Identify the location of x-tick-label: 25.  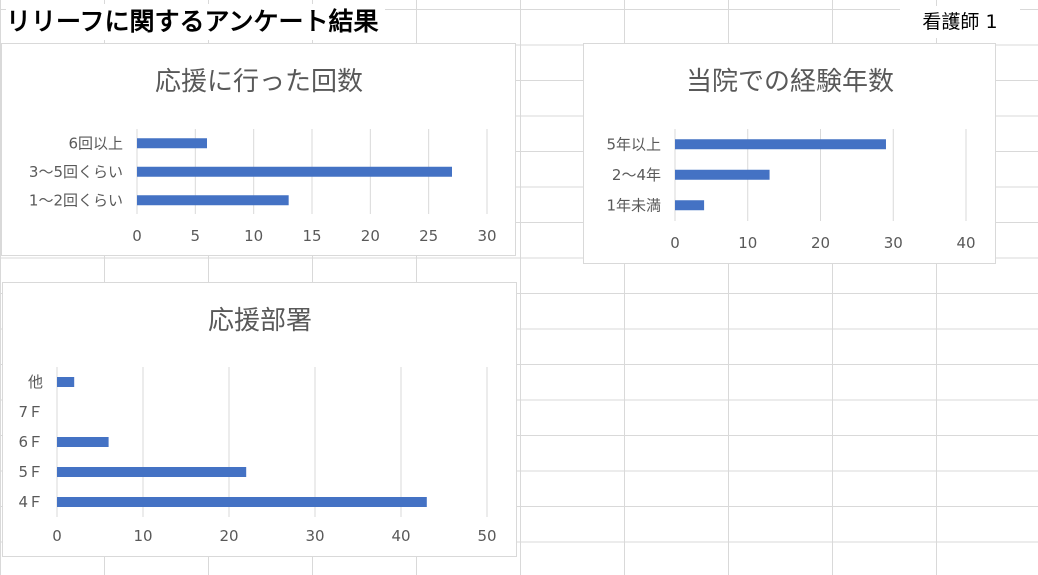
(428, 236).